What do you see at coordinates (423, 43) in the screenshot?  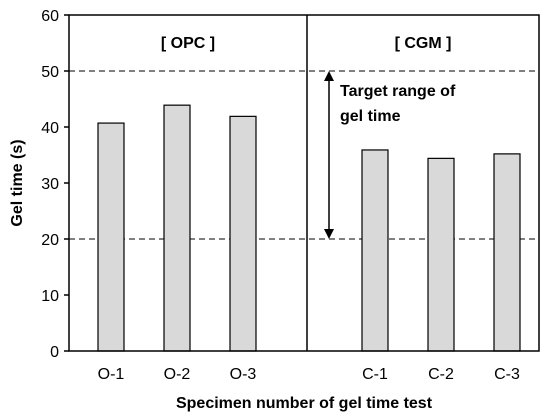 I see `panel-label-cgm: [ CGM ]` at bounding box center [423, 43].